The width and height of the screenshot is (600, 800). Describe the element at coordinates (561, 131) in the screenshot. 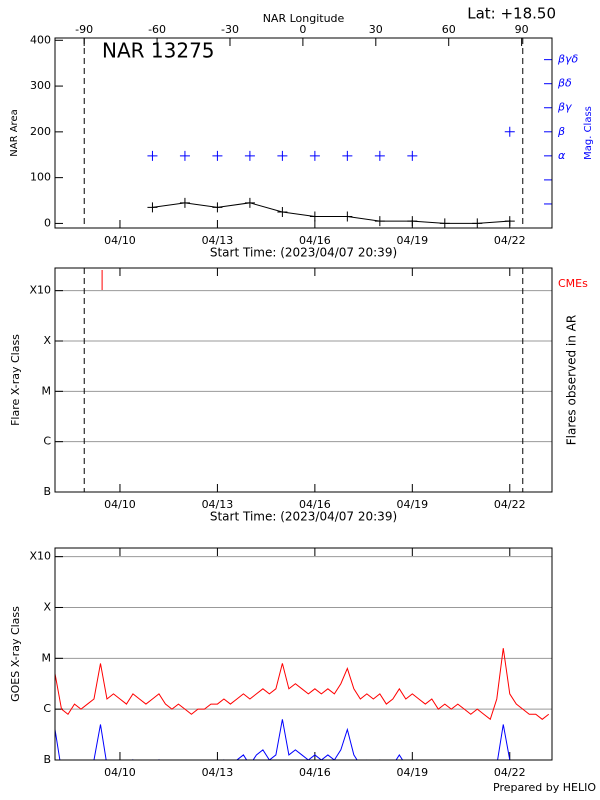

I see `y2-tick-label: β` at that location.